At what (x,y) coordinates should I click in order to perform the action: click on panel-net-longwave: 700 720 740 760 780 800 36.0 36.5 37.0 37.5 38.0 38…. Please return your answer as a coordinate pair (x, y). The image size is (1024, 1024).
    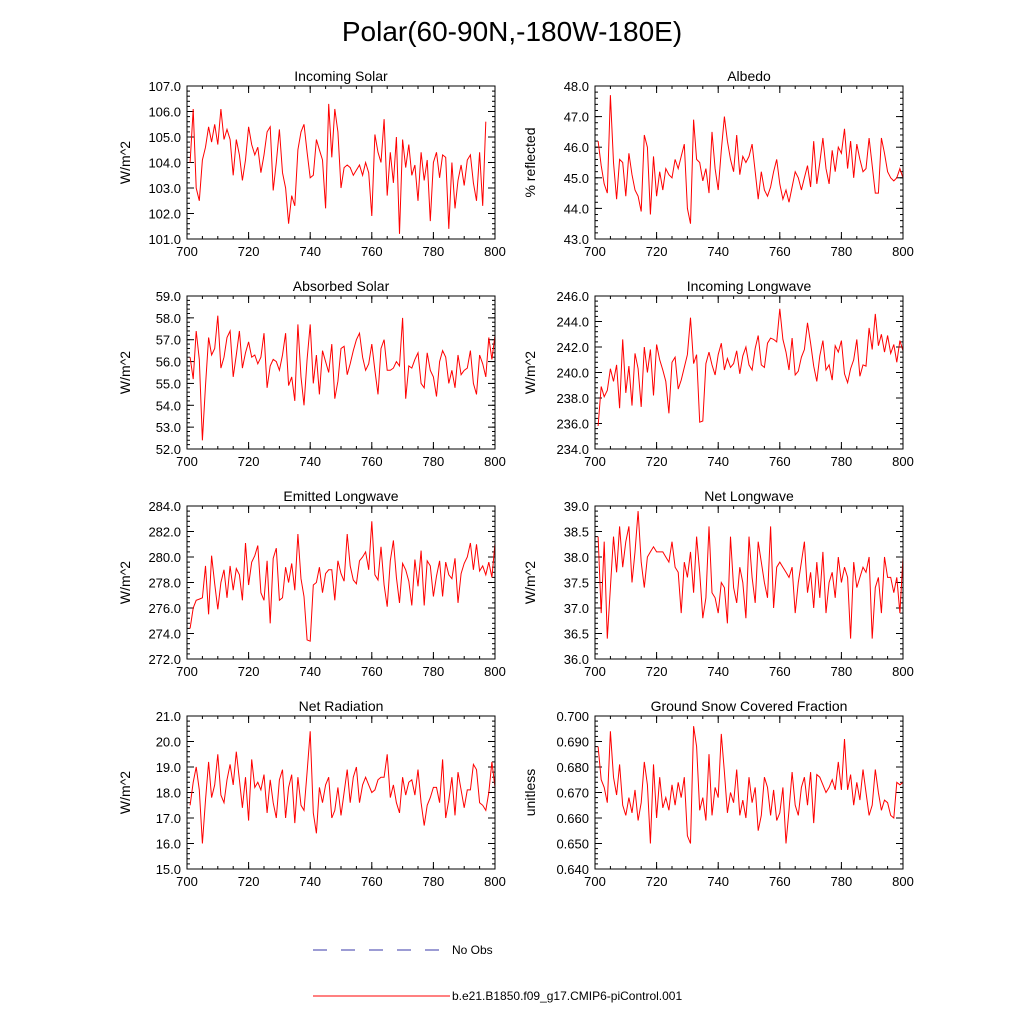
    Looking at the image, I should click on (718, 583).